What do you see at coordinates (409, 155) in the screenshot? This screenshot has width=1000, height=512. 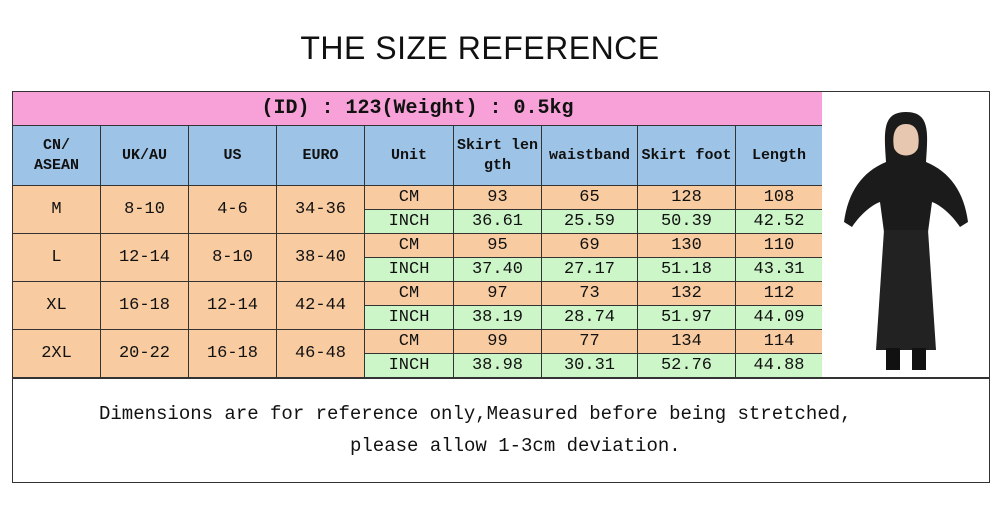 I see `column-header: Unit` at bounding box center [409, 155].